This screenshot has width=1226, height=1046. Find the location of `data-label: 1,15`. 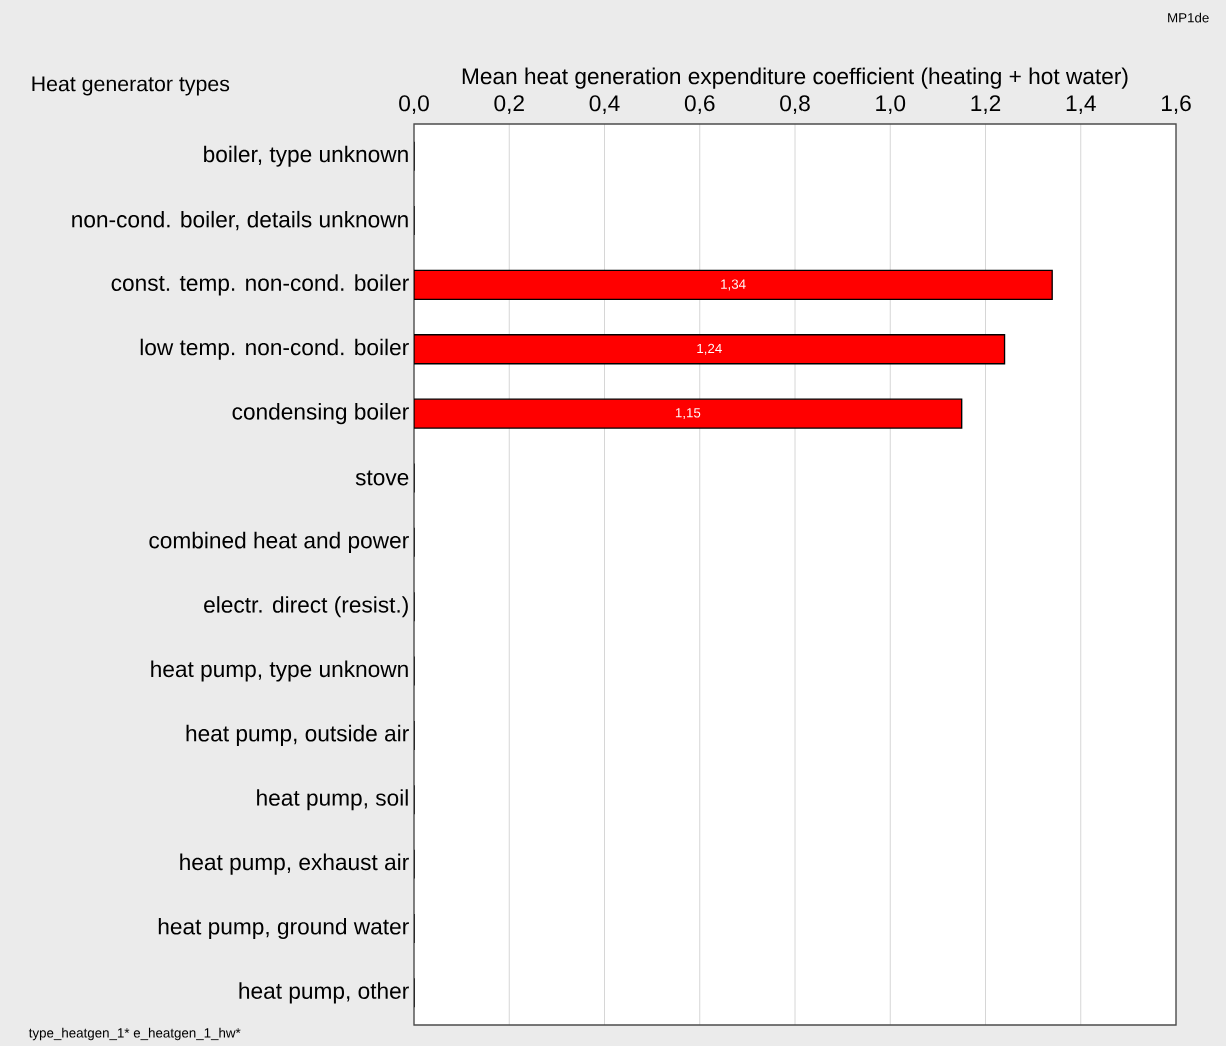

data-label: 1,15 is located at coordinates (688, 414).